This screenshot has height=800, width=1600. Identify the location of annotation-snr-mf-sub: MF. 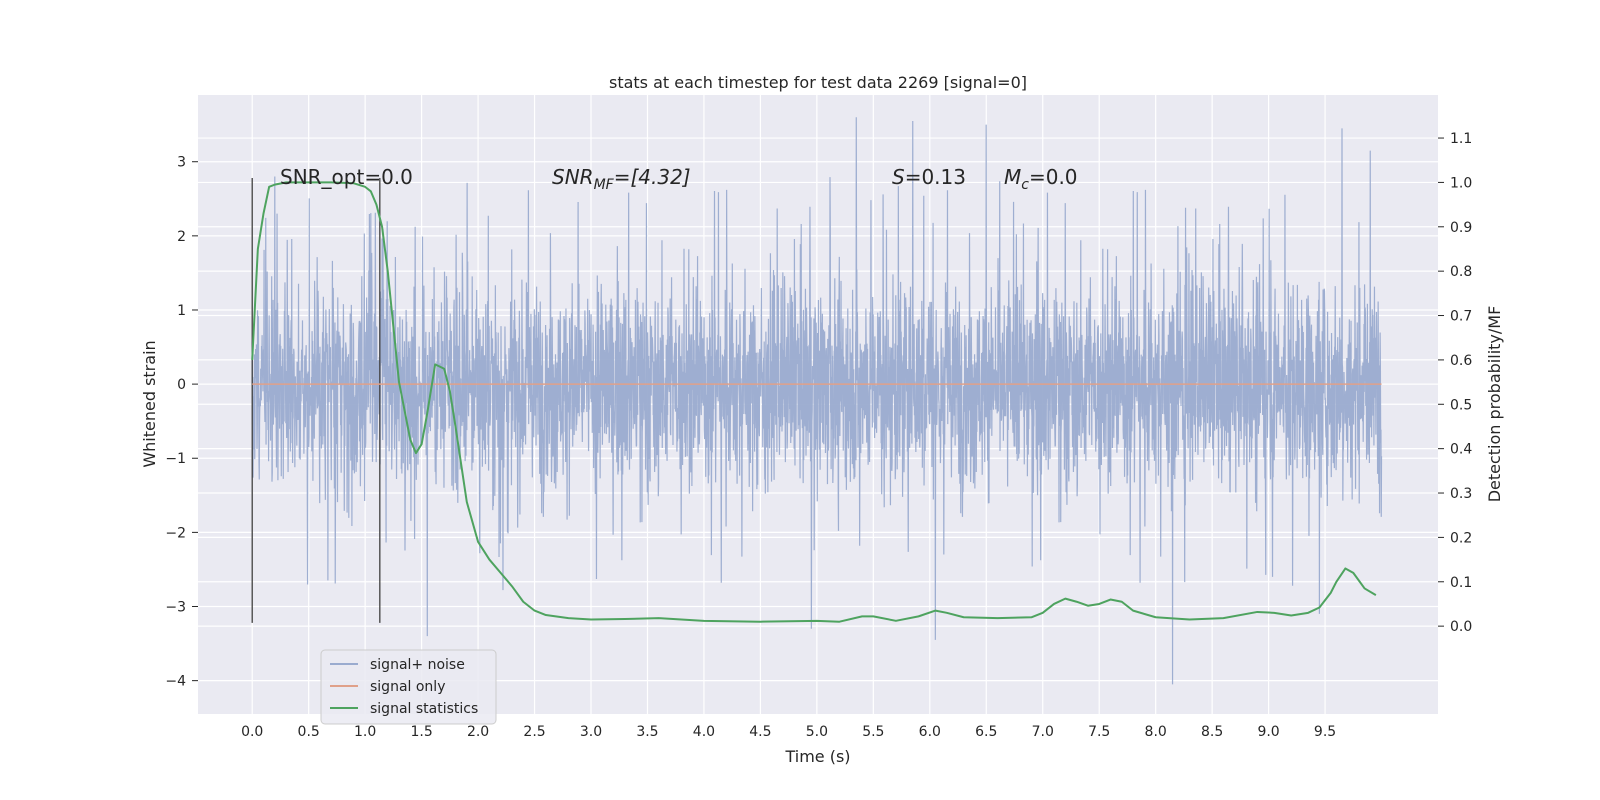
(604, 185).